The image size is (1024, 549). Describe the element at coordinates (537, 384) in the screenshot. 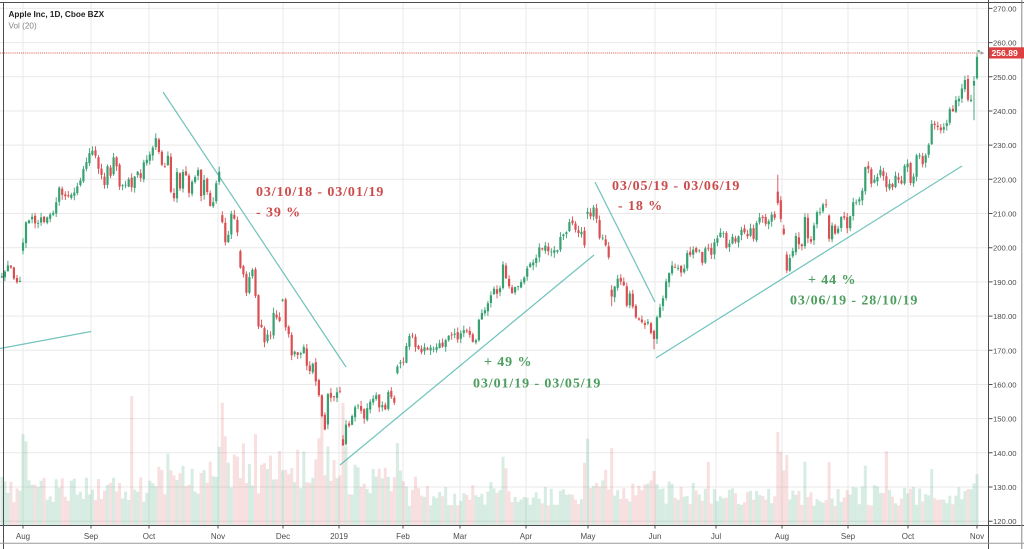

I see `svg-text: 03/01/19 - 03/05/19` at that location.